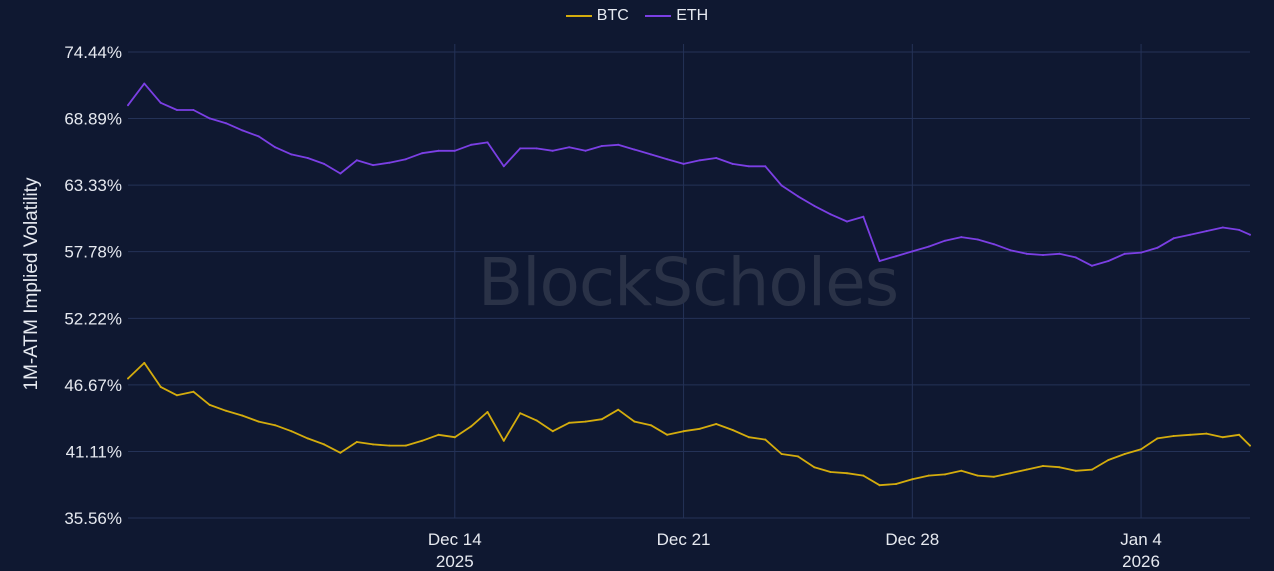  I want to click on x-tick-label: Dec 28, so click(912, 539).